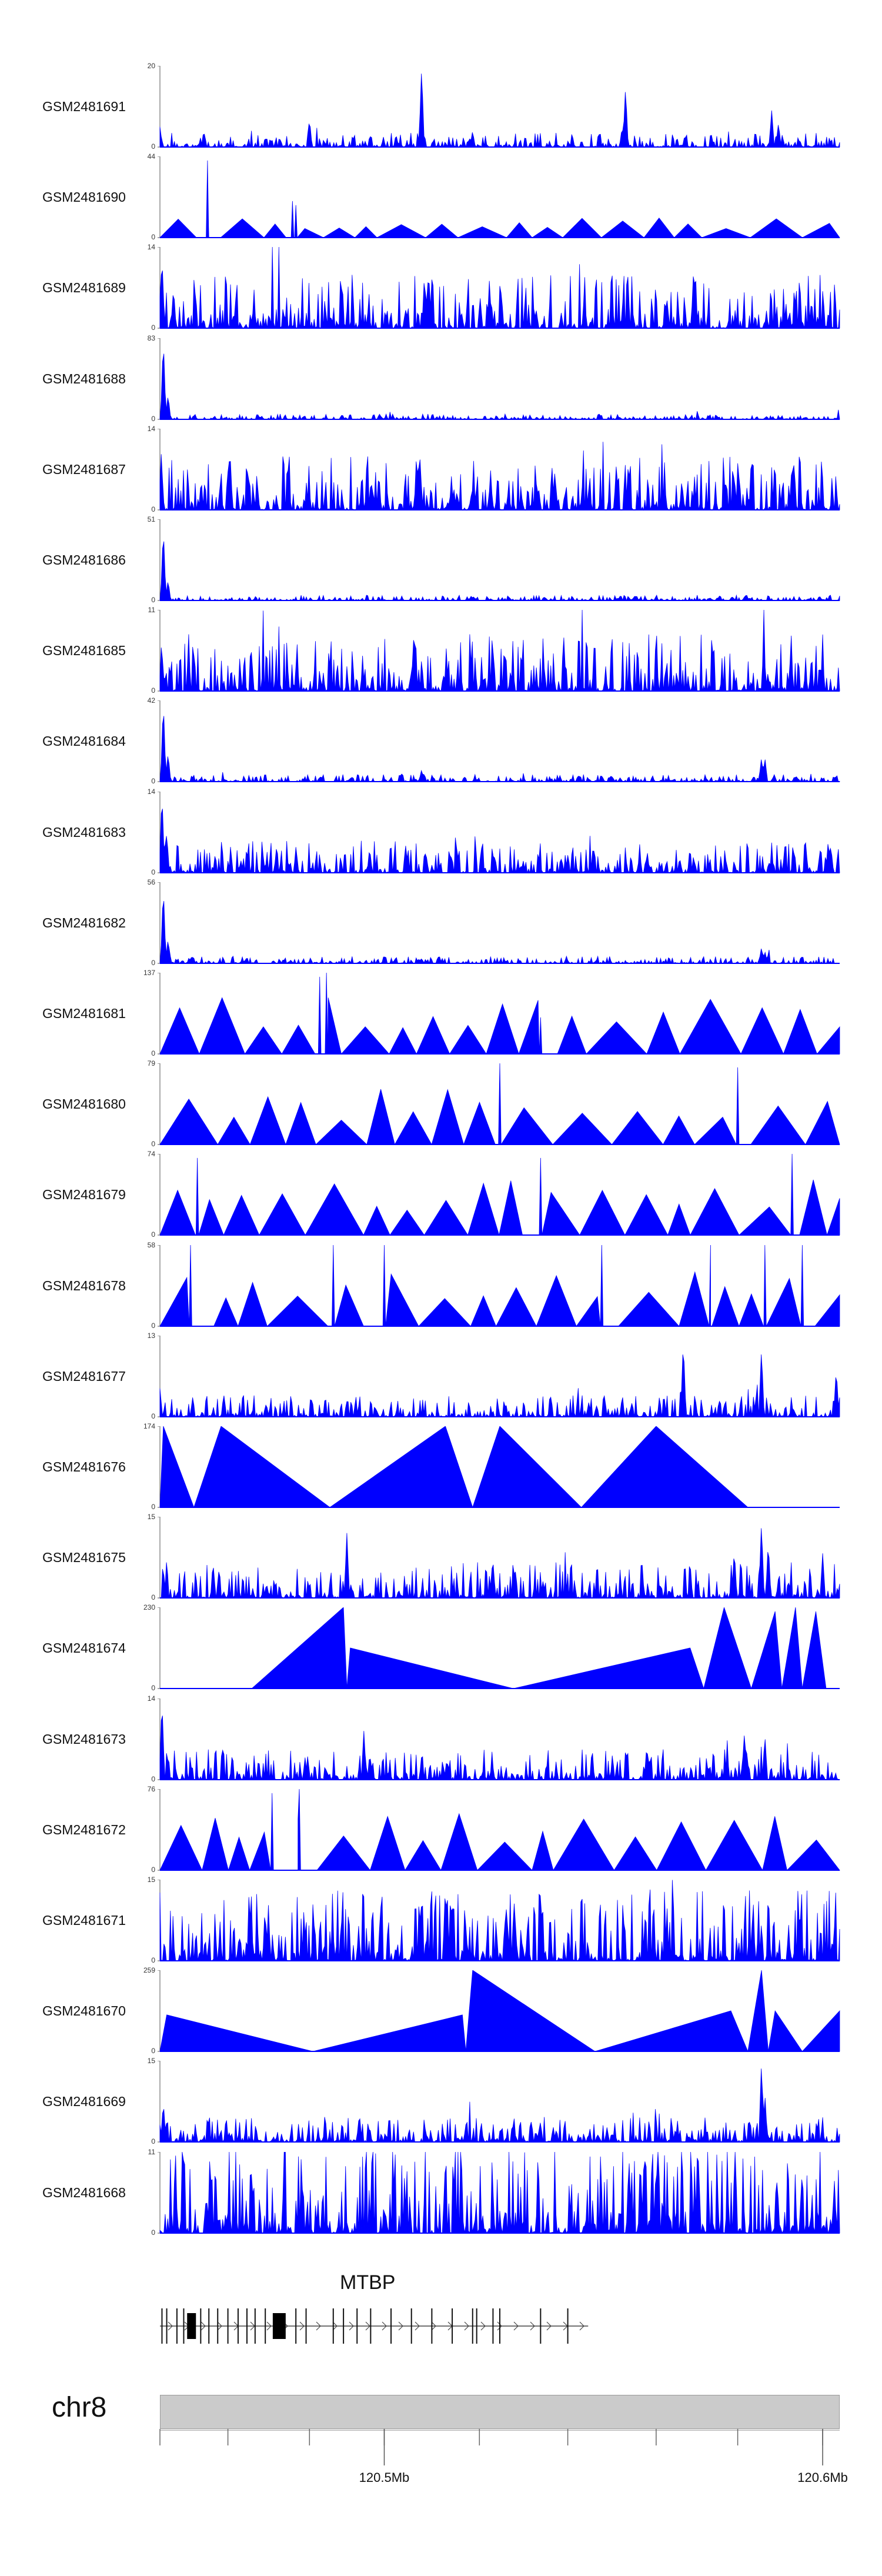  I want to click on track-label: GSM2481678, so click(84, 1285).